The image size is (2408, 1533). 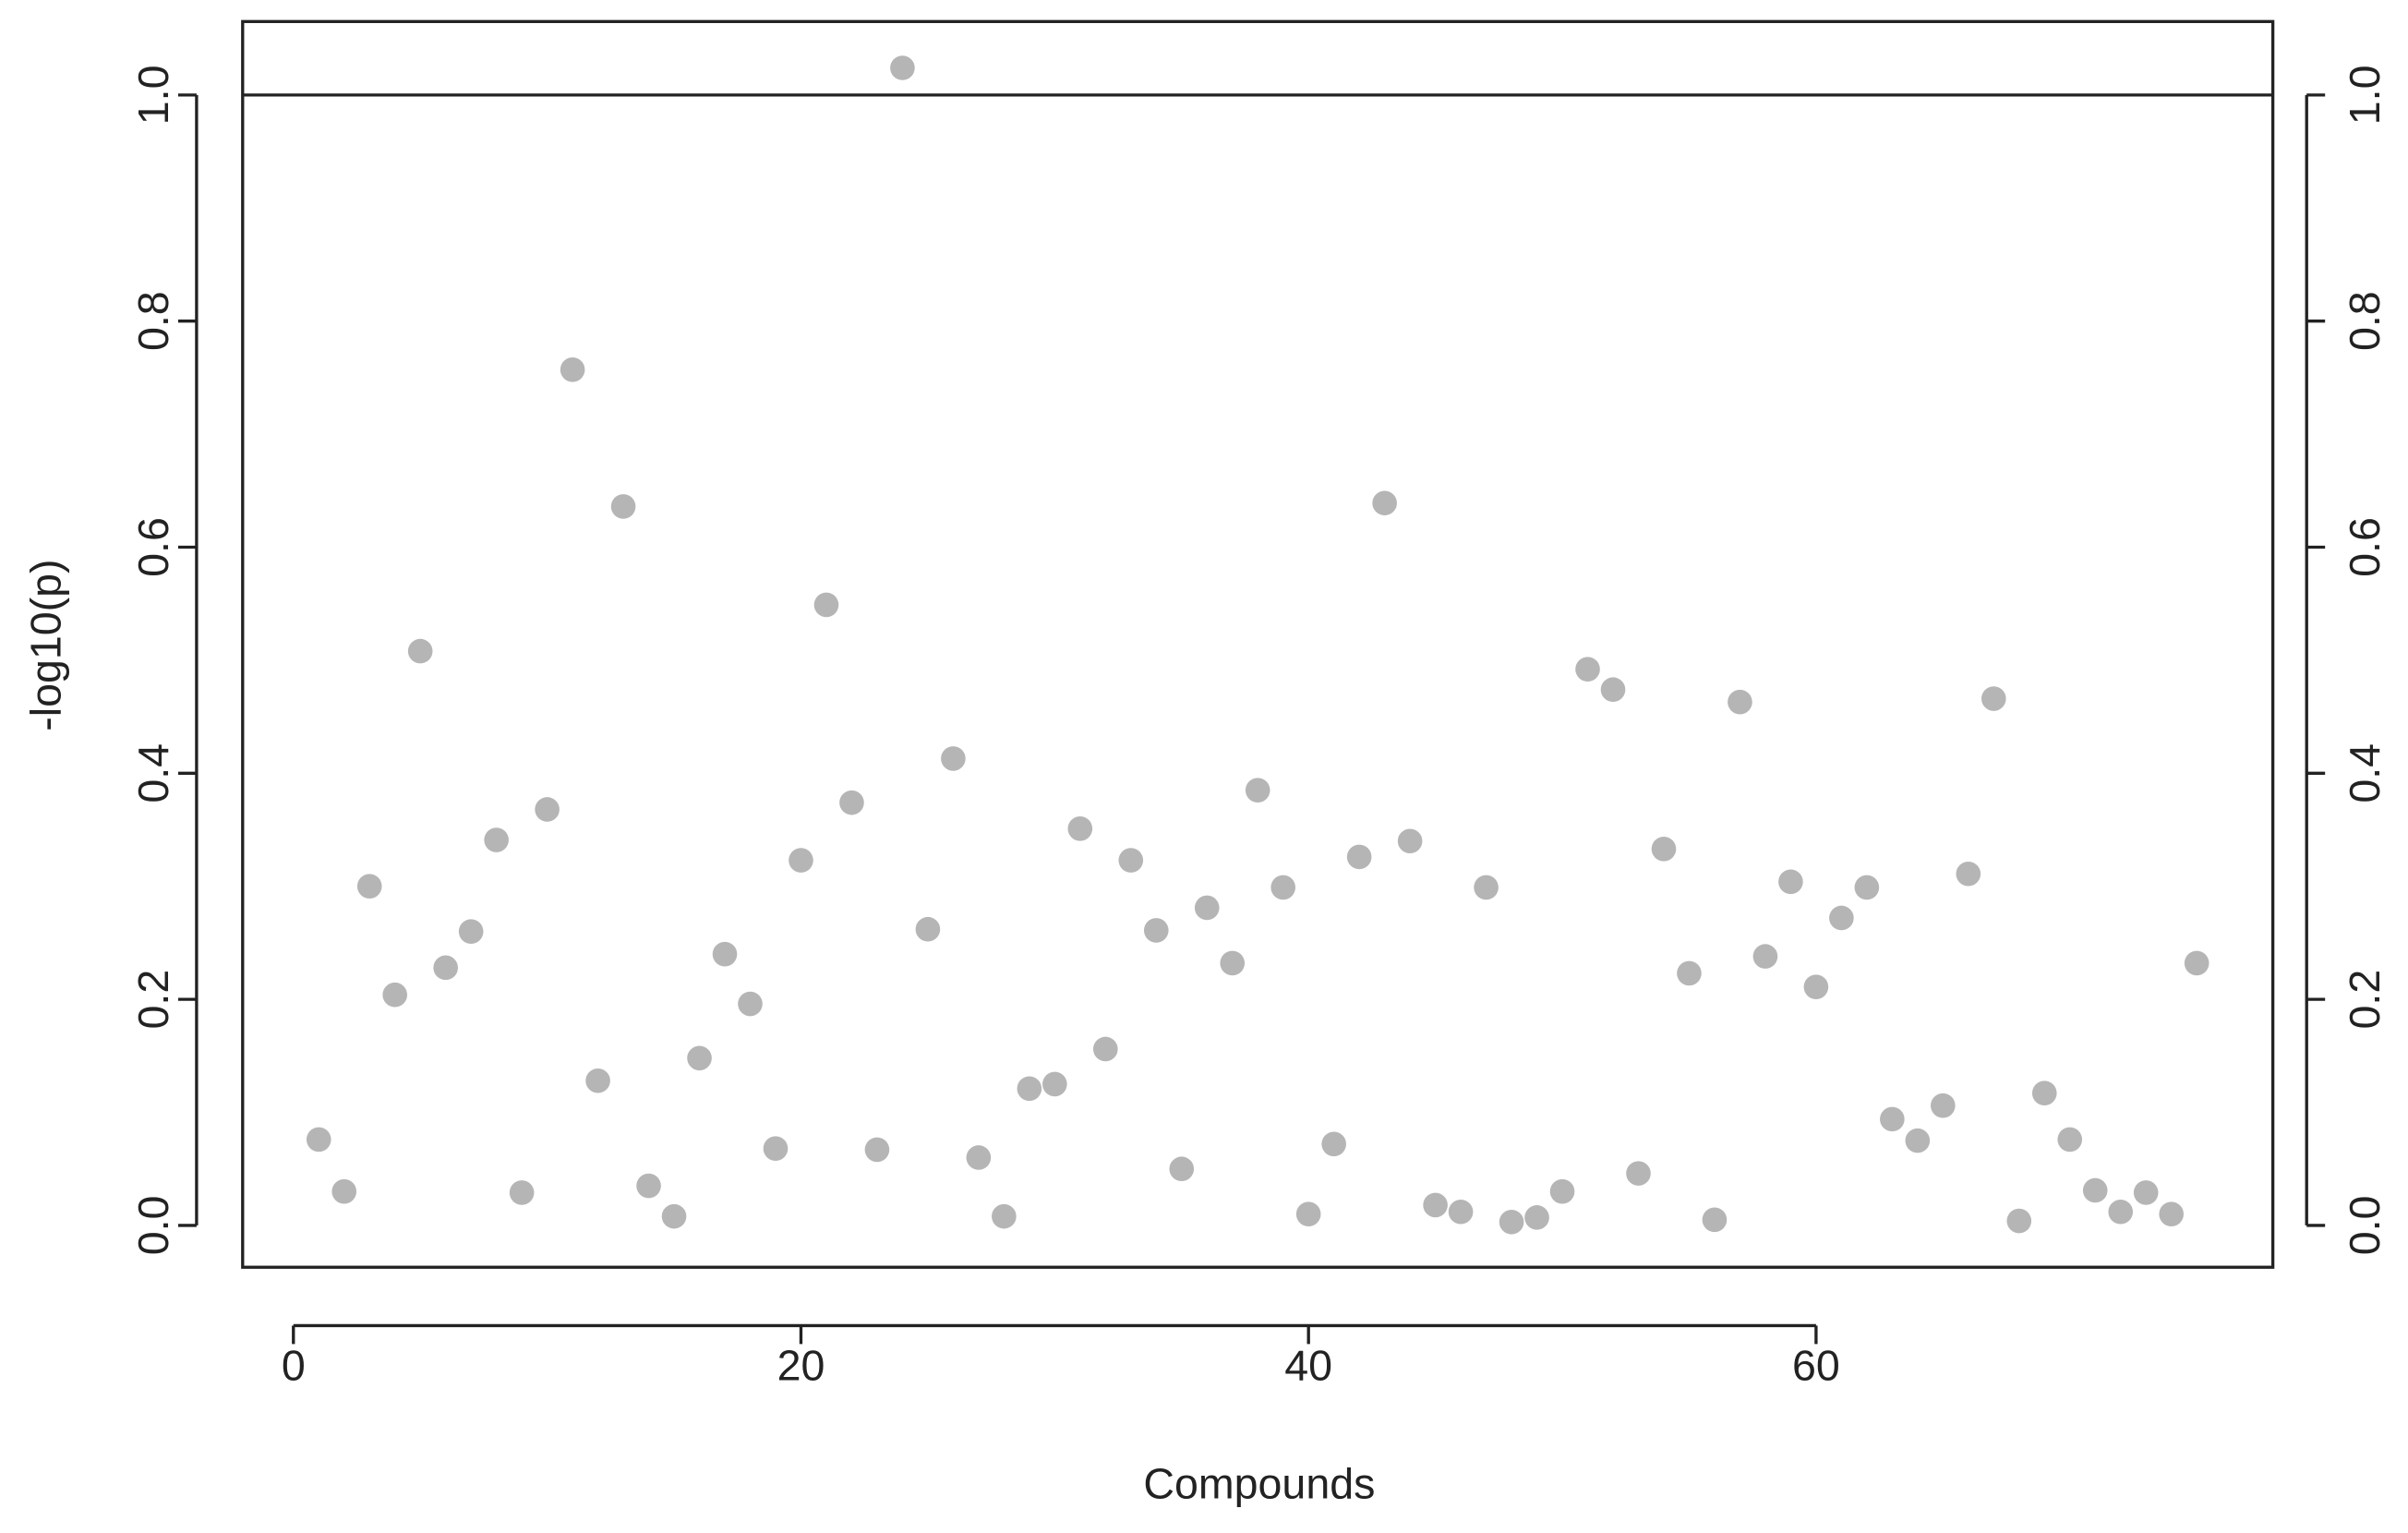 I want to click on y-axis-label: -log10(p), so click(x=46, y=644).